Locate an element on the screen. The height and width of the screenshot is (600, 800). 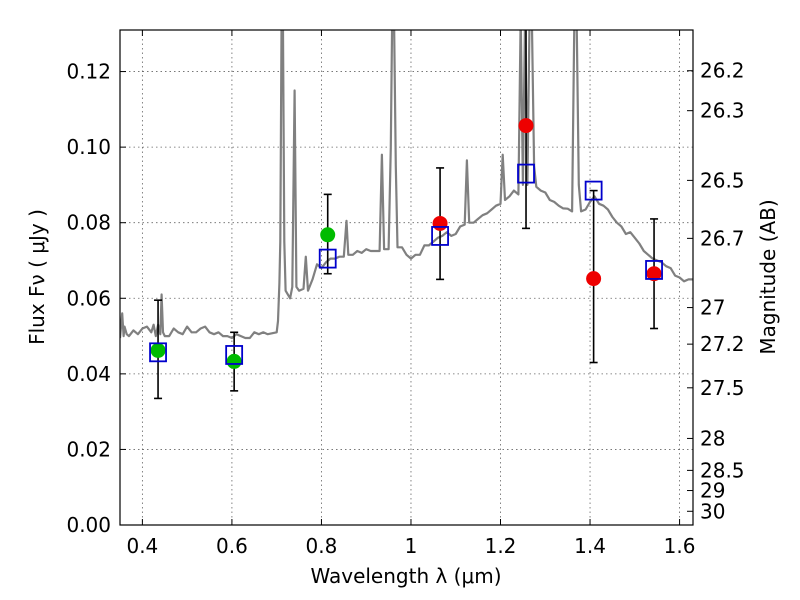
x-tick-label: 0.4 is located at coordinates (142, 546).